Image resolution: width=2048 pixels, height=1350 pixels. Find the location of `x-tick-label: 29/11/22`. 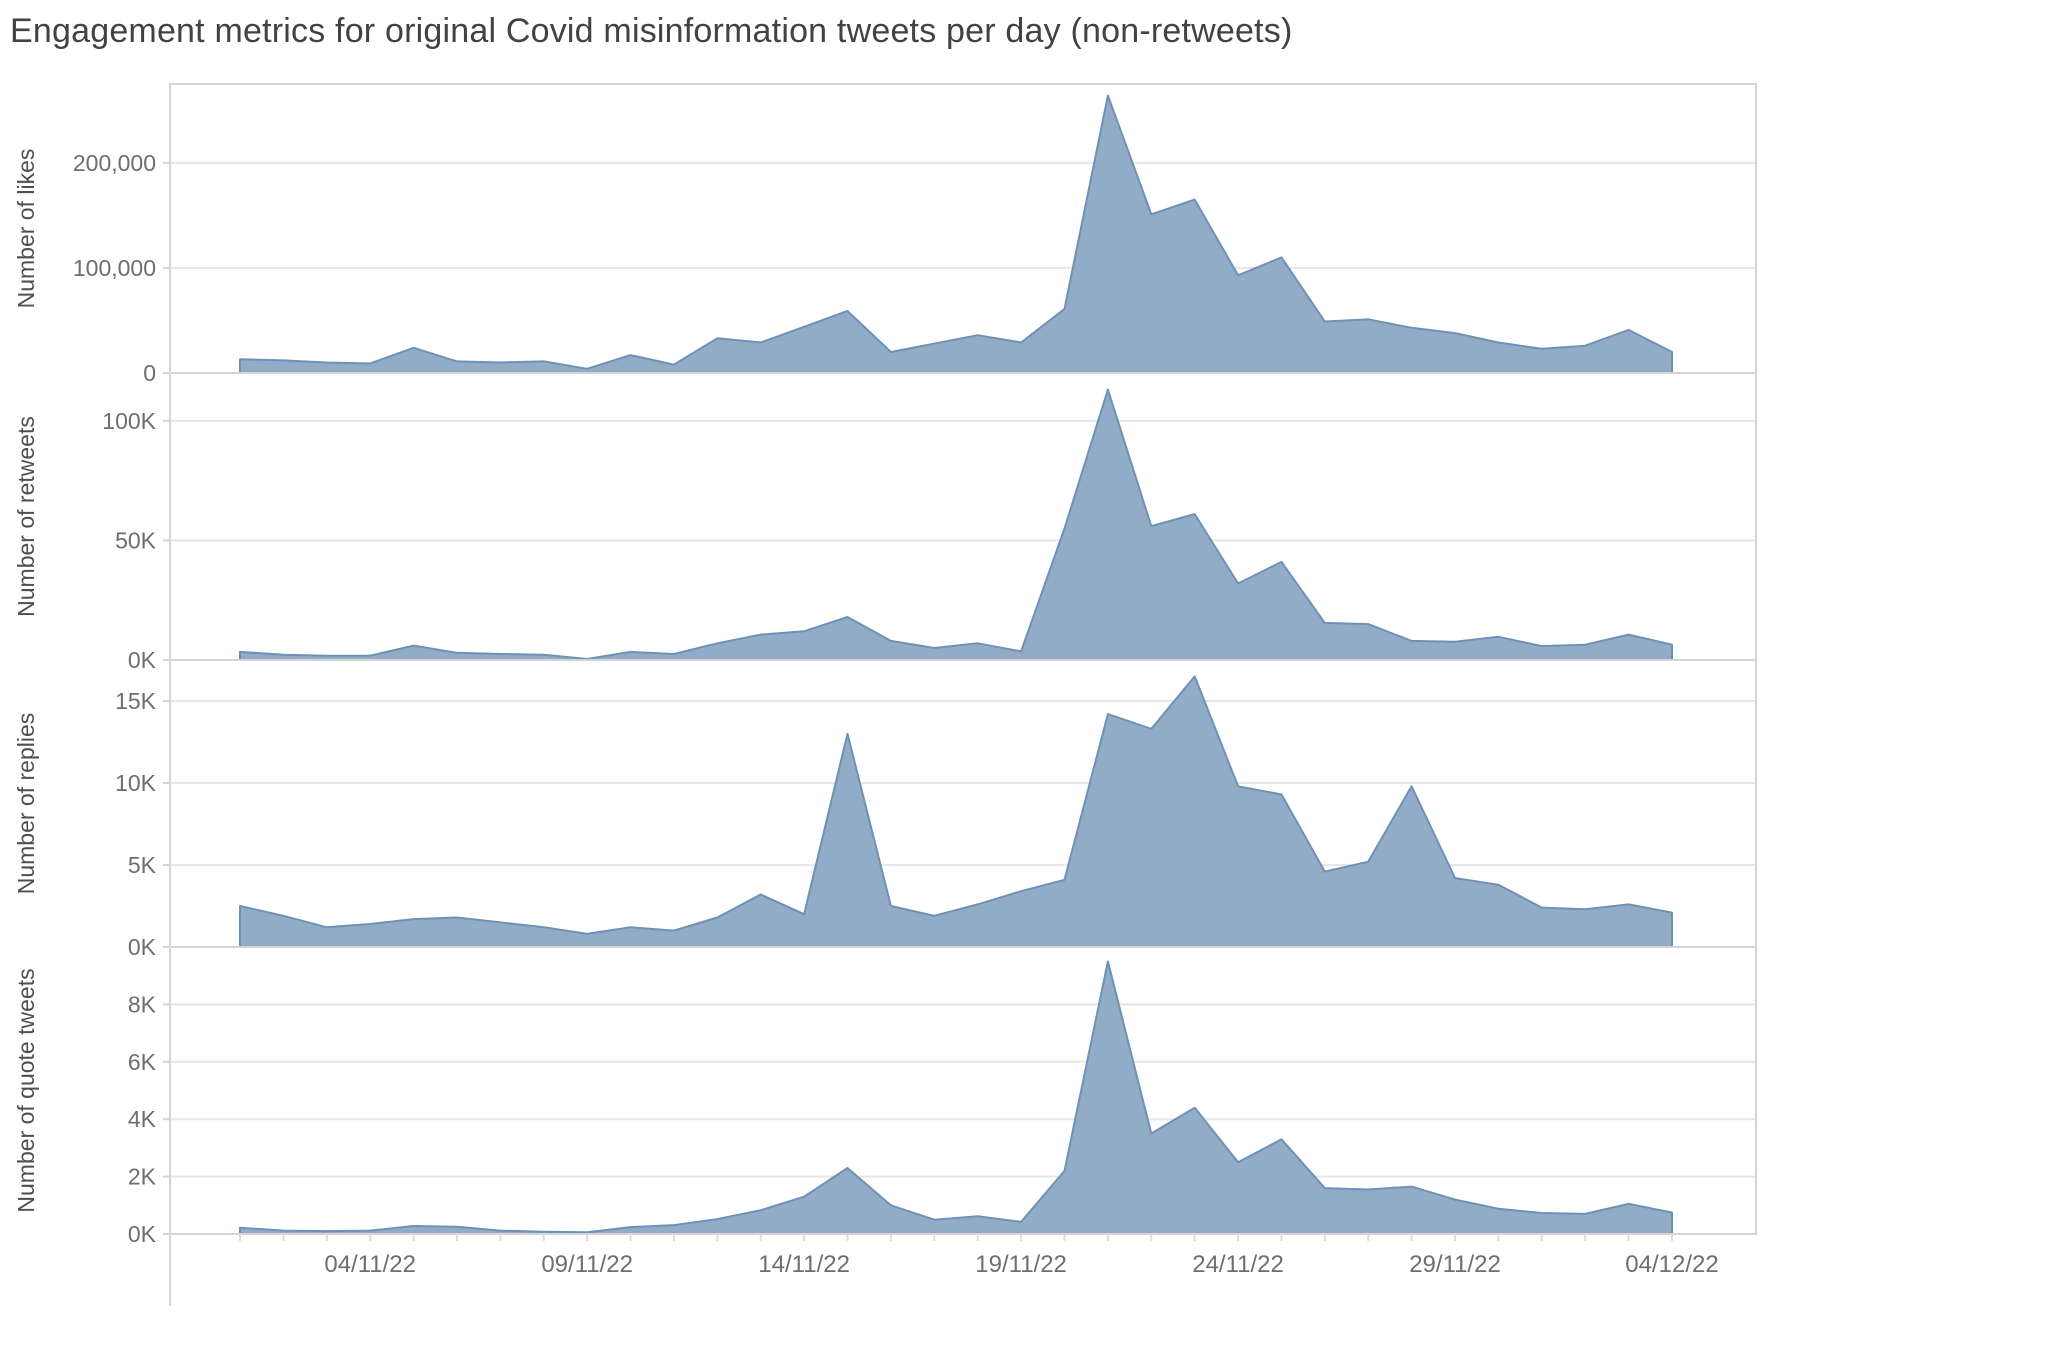

x-tick-label: 29/11/22 is located at coordinates (1455, 1264).